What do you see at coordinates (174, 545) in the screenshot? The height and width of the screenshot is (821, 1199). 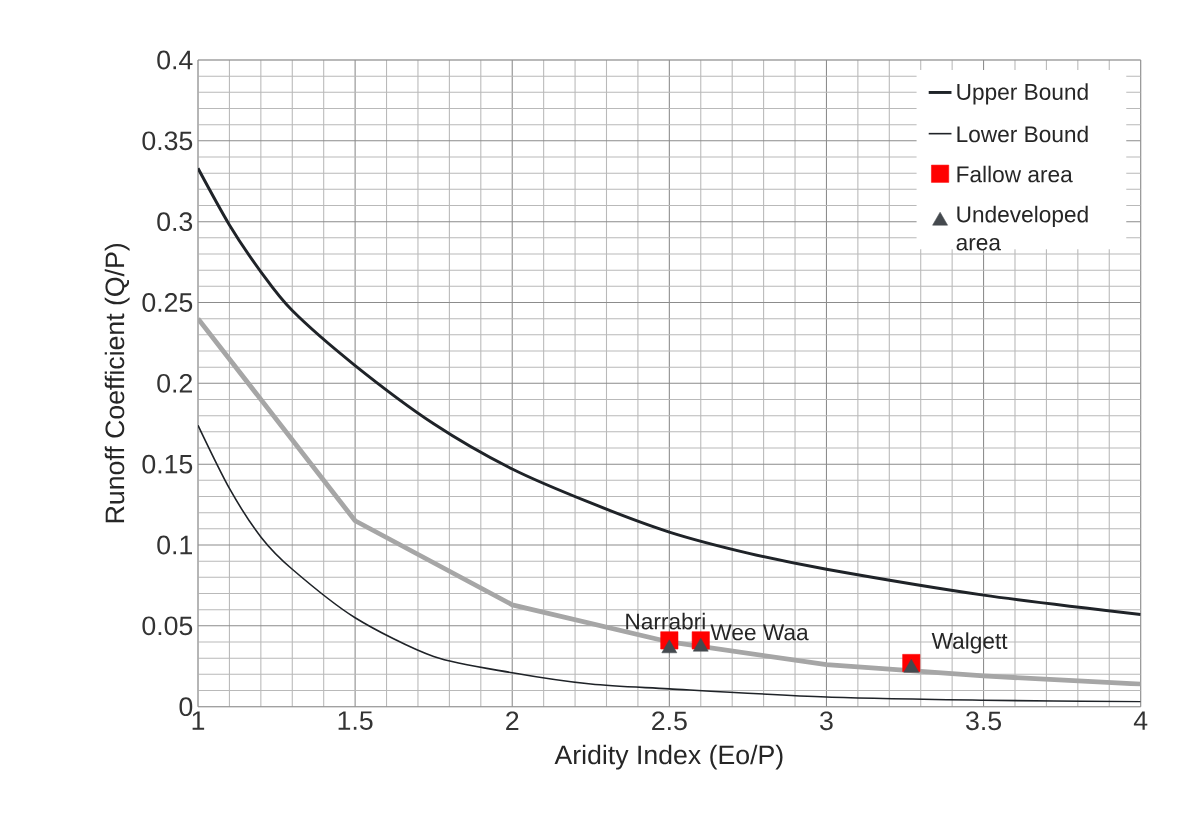 I see `y-tick-label: 0.1` at bounding box center [174, 545].